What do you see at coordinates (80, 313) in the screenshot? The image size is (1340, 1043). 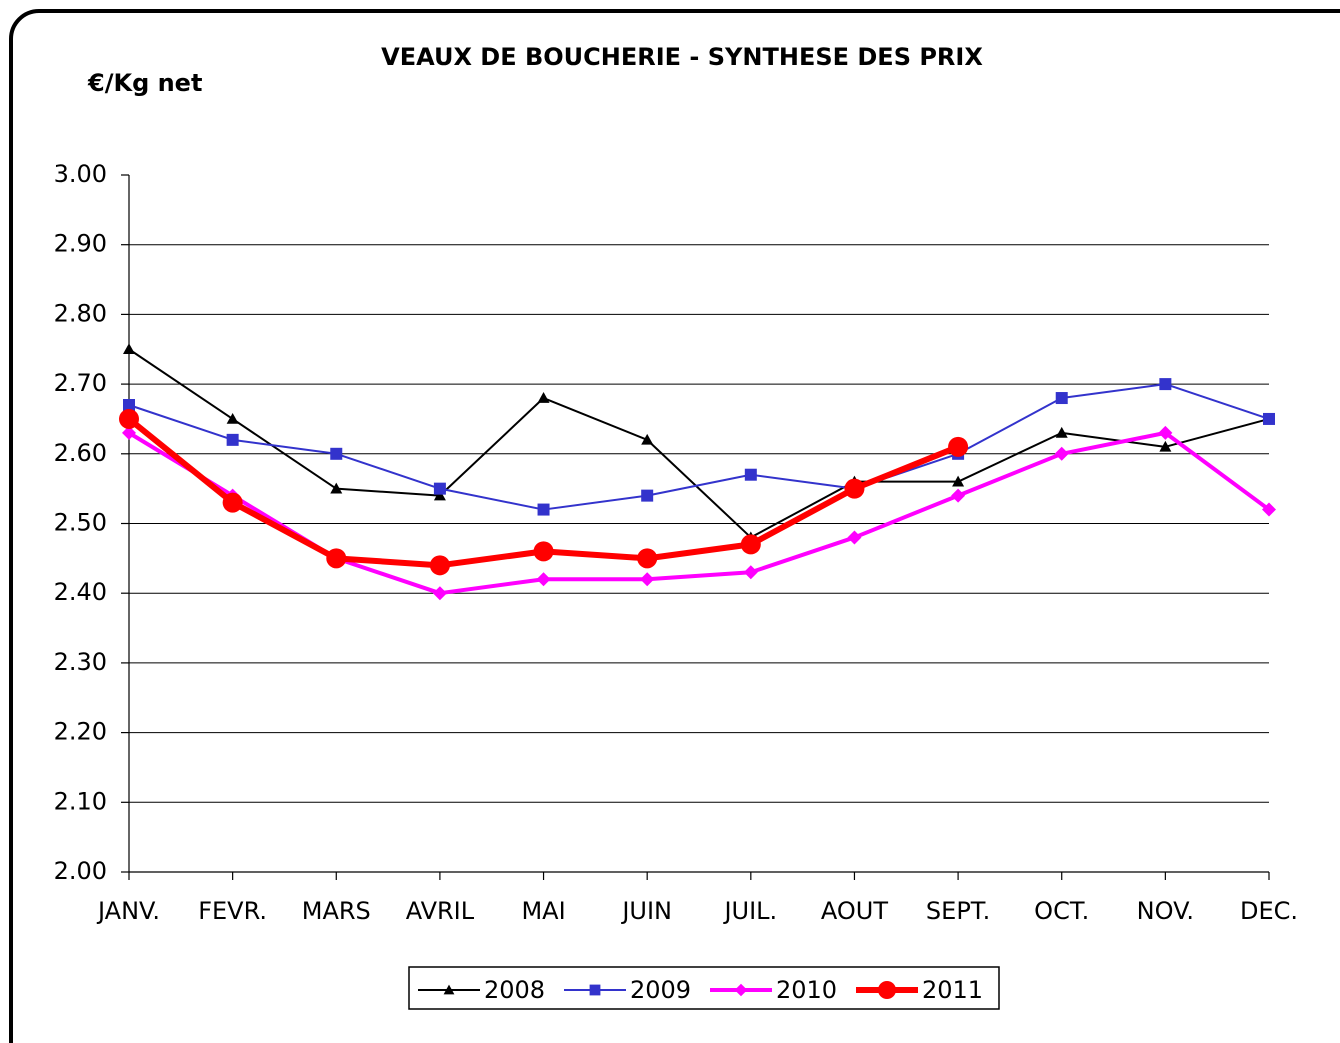 I see `y-tick-label: 2.80` at bounding box center [80, 313].